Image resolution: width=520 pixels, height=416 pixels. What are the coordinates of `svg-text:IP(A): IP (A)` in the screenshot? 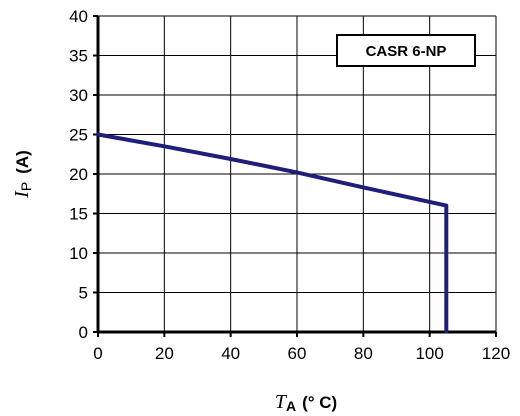 It's located at (22, 174).